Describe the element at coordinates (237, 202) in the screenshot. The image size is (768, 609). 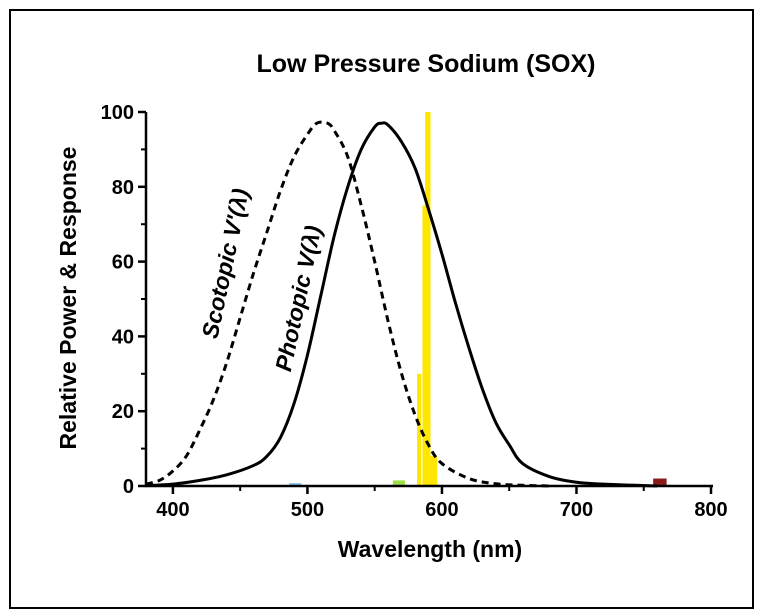
I see `scotopic-label-part: (λ)` at that location.